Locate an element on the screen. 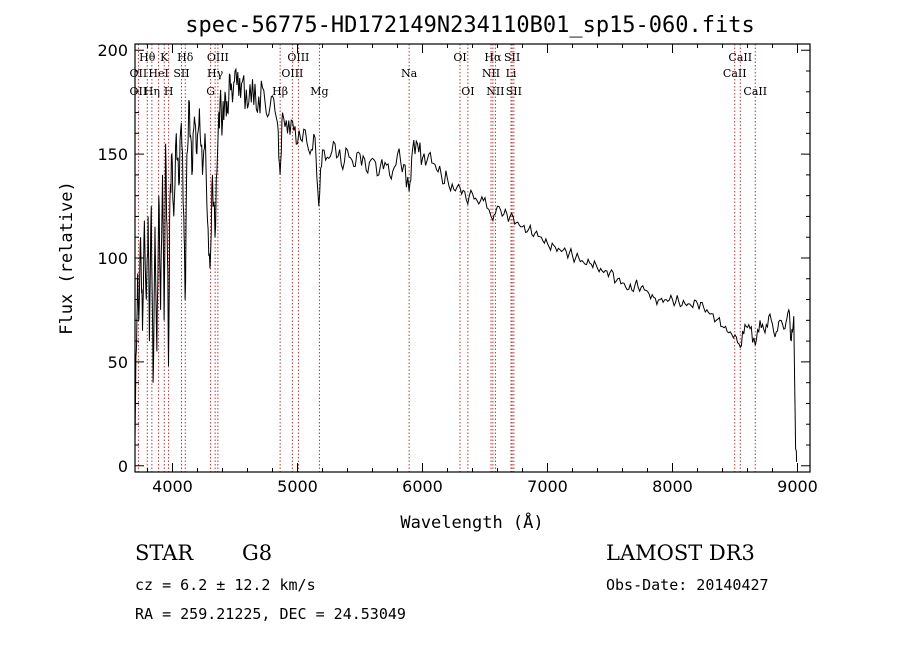 The width and height of the screenshot is (900, 649). redshift-text: cz = 6.2 ± 12.2 km/s is located at coordinates (225, 585).